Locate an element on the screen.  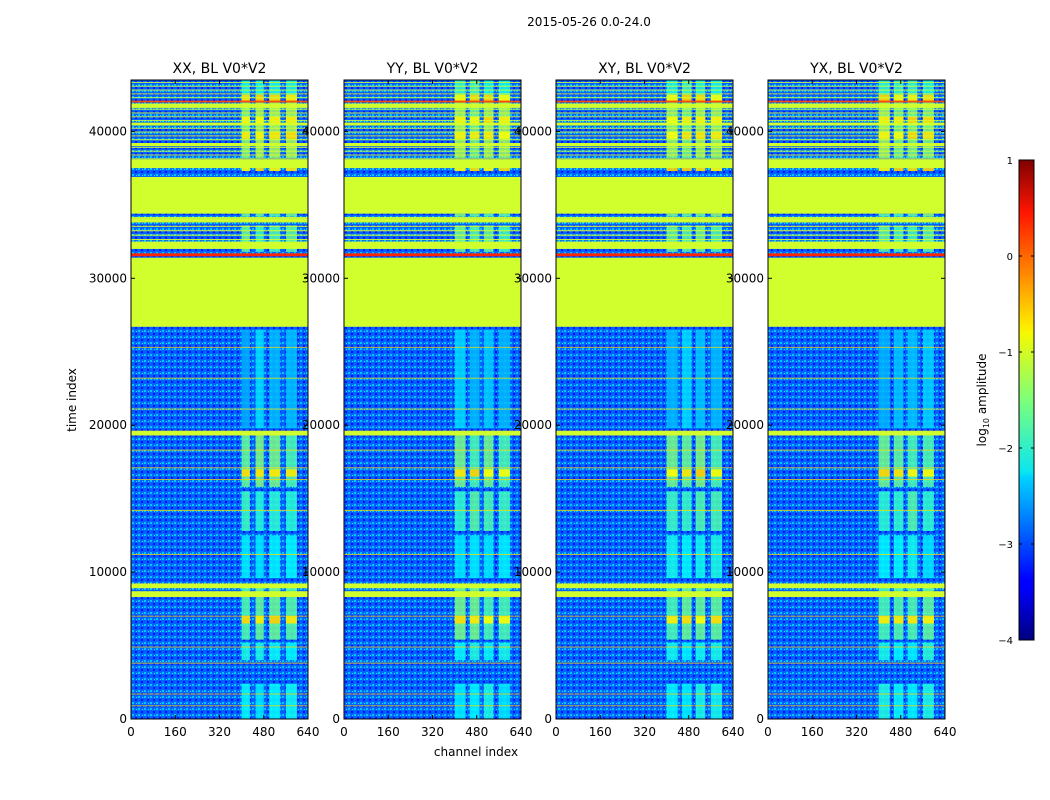
flagged-row is located at coordinates (856, 145).